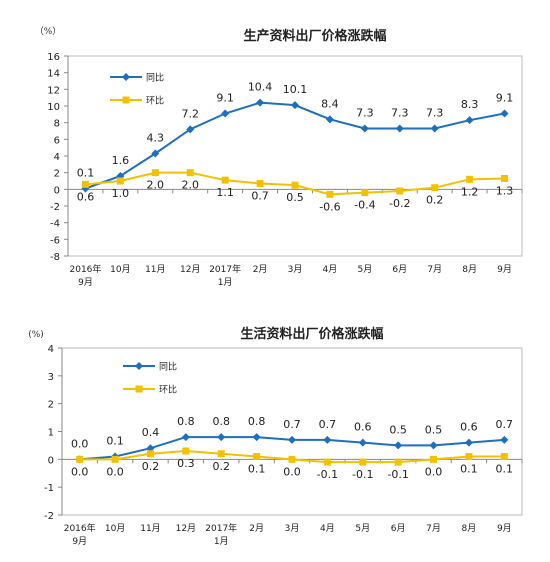 This screenshot has width=550, height=562. I want to click on data-label-yoy: 0.8, so click(186, 421).